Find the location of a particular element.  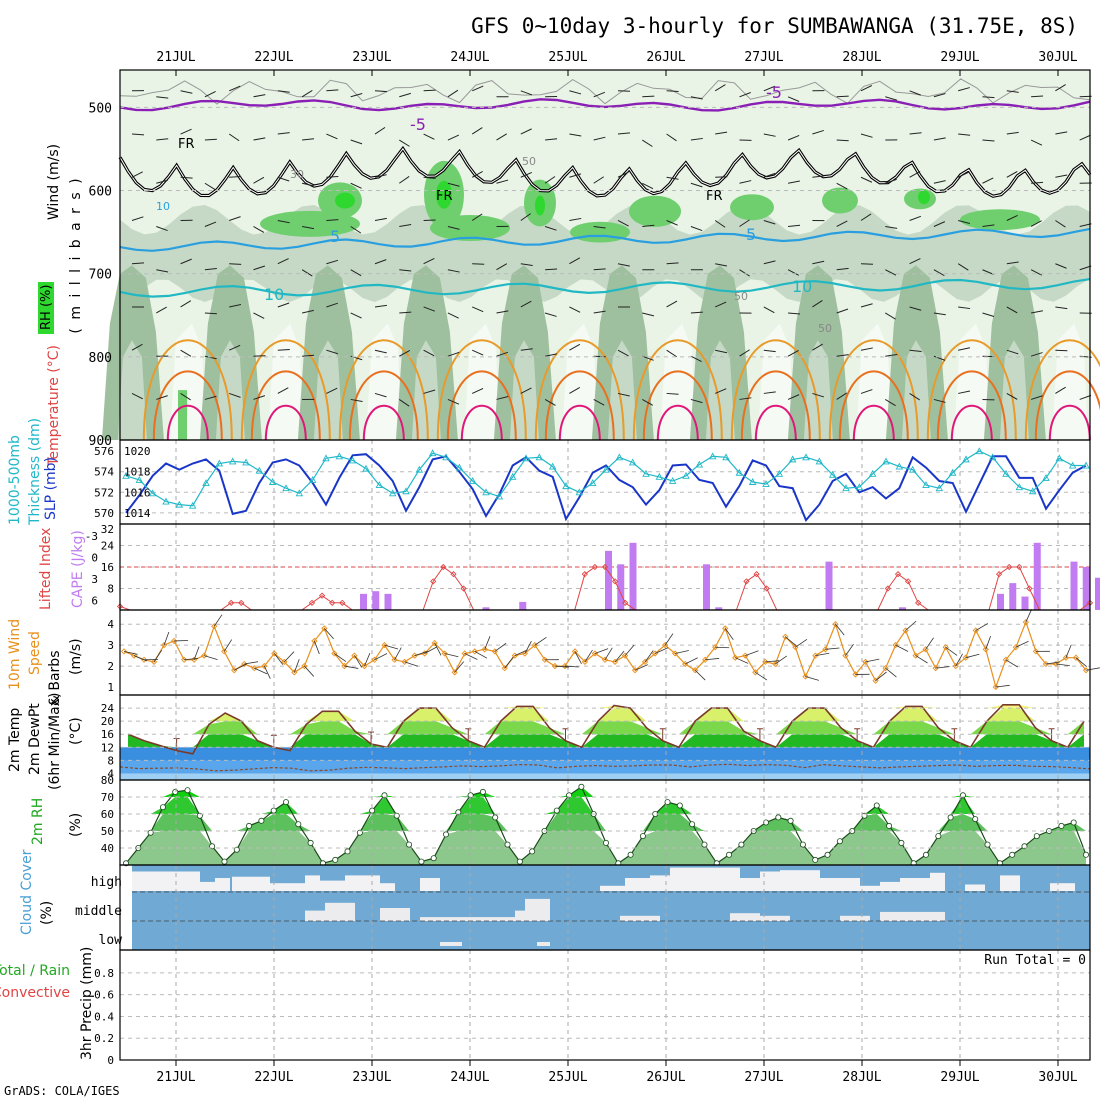

wind-tick: 4 is located at coordinates (110, 624).